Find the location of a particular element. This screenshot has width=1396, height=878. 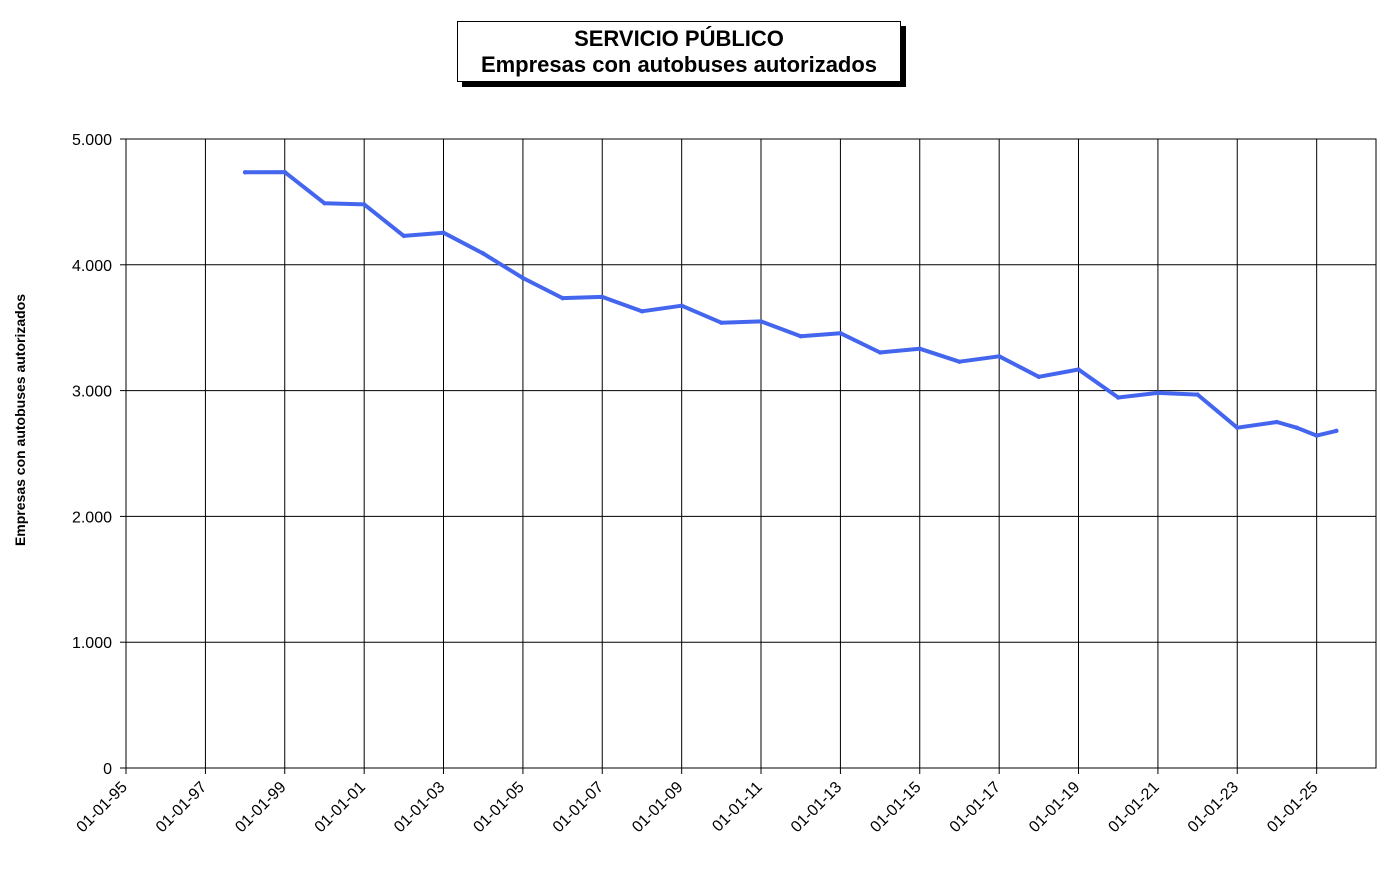

x-tick-label: 01-01-99 is located at coordinates (260, 807).